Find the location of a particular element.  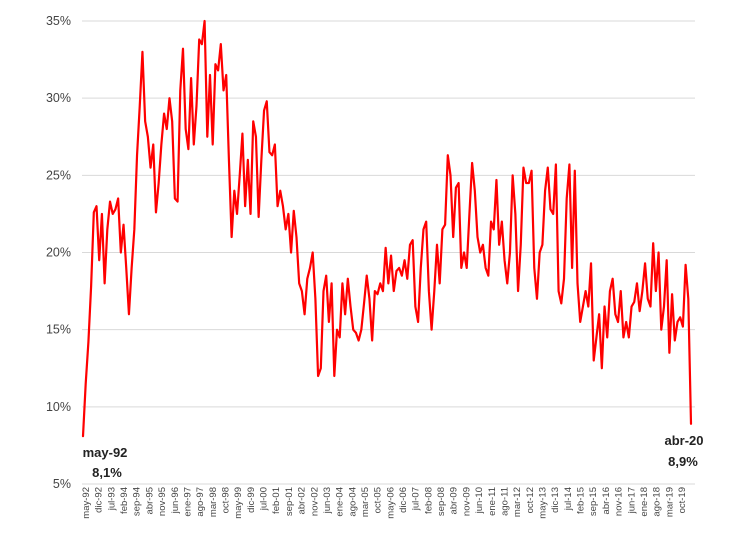

x-tick-label: jun-10 is located at coordinates (479, 500).